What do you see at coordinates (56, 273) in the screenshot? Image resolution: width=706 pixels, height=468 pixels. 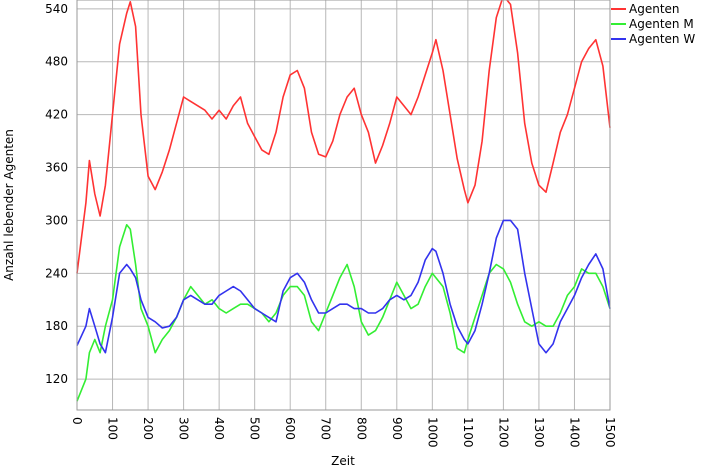 I see `y-tick-label: 240` at bounding box center [56, 273].